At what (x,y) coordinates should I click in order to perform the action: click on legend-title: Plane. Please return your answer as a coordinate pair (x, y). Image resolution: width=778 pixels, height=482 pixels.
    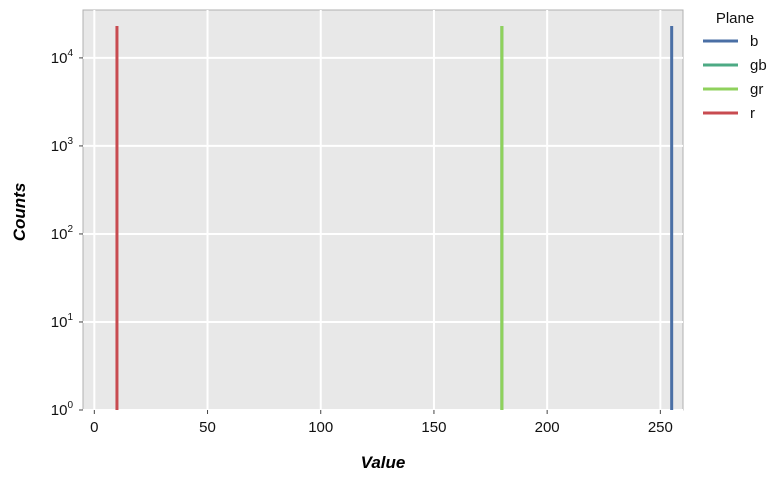
    Looking at the image, I should click on (735, 18).